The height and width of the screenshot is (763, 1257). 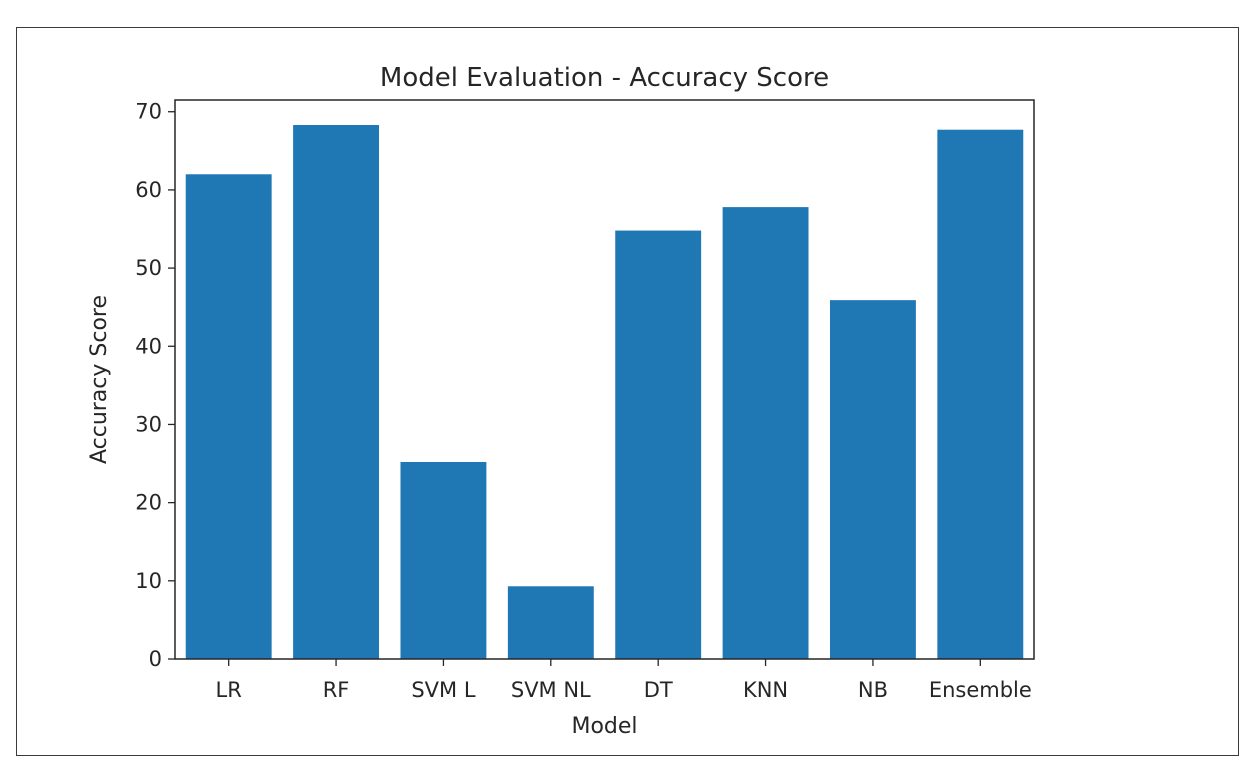 I want to click on y-tick-label: 40, so click(x=148, y=346).